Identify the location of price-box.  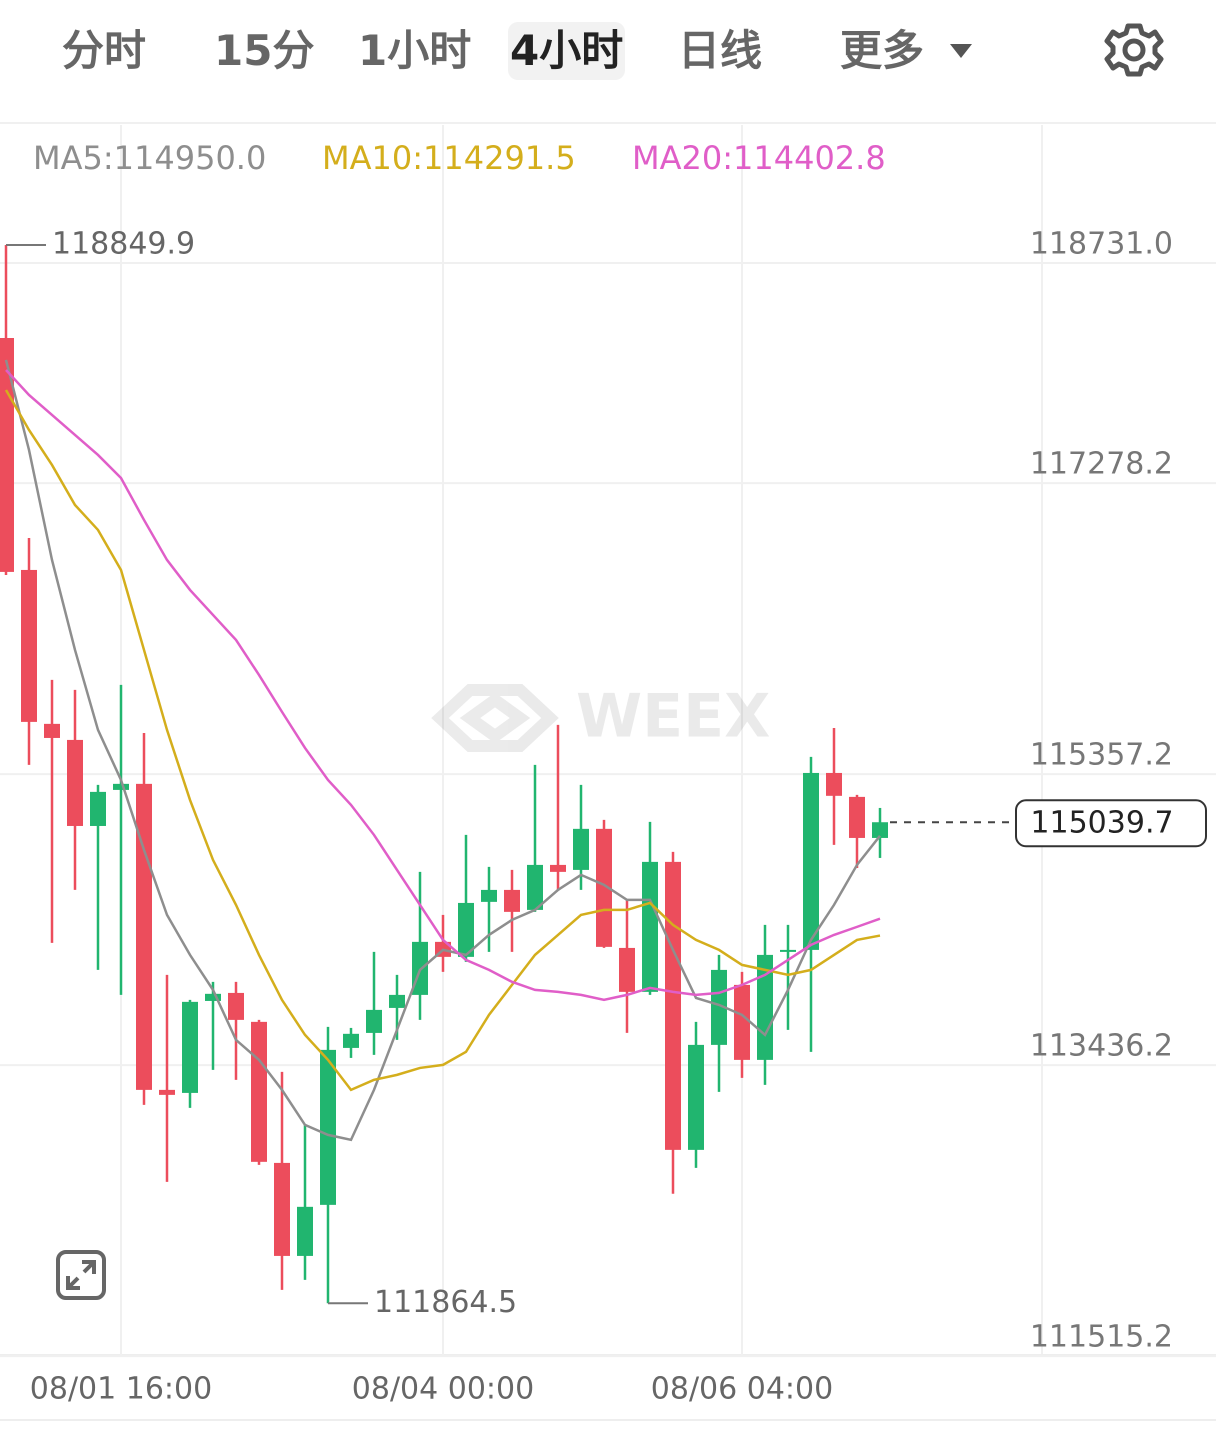
(1111, 823).